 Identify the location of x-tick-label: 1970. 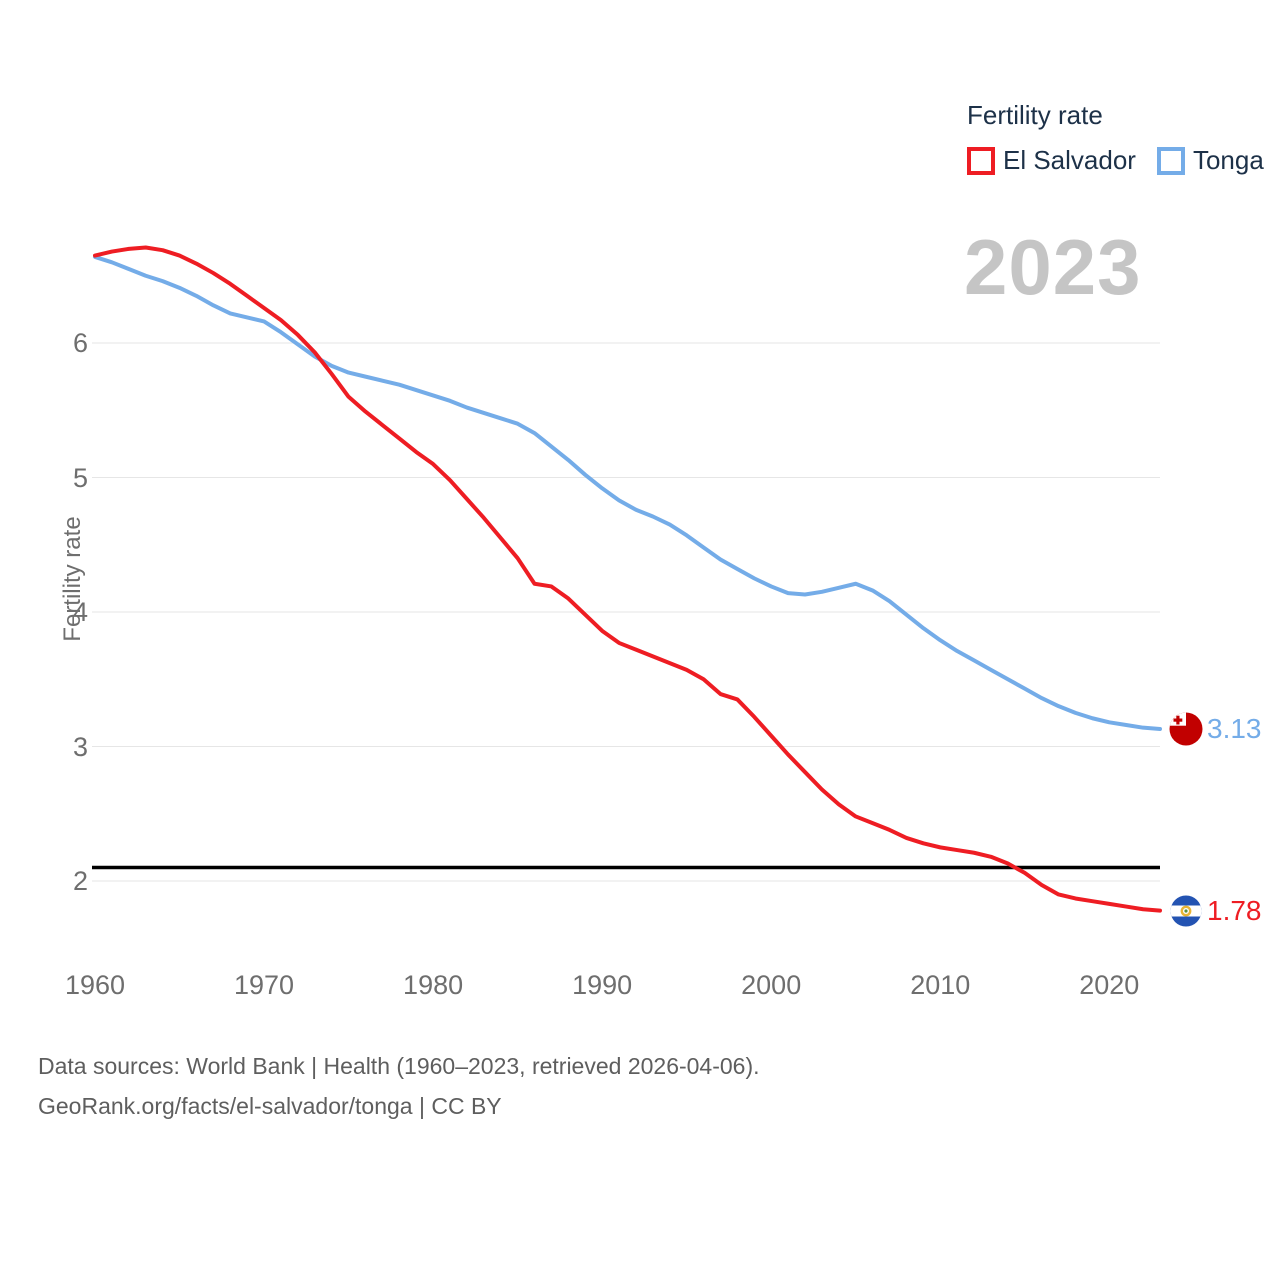
(264, 985).